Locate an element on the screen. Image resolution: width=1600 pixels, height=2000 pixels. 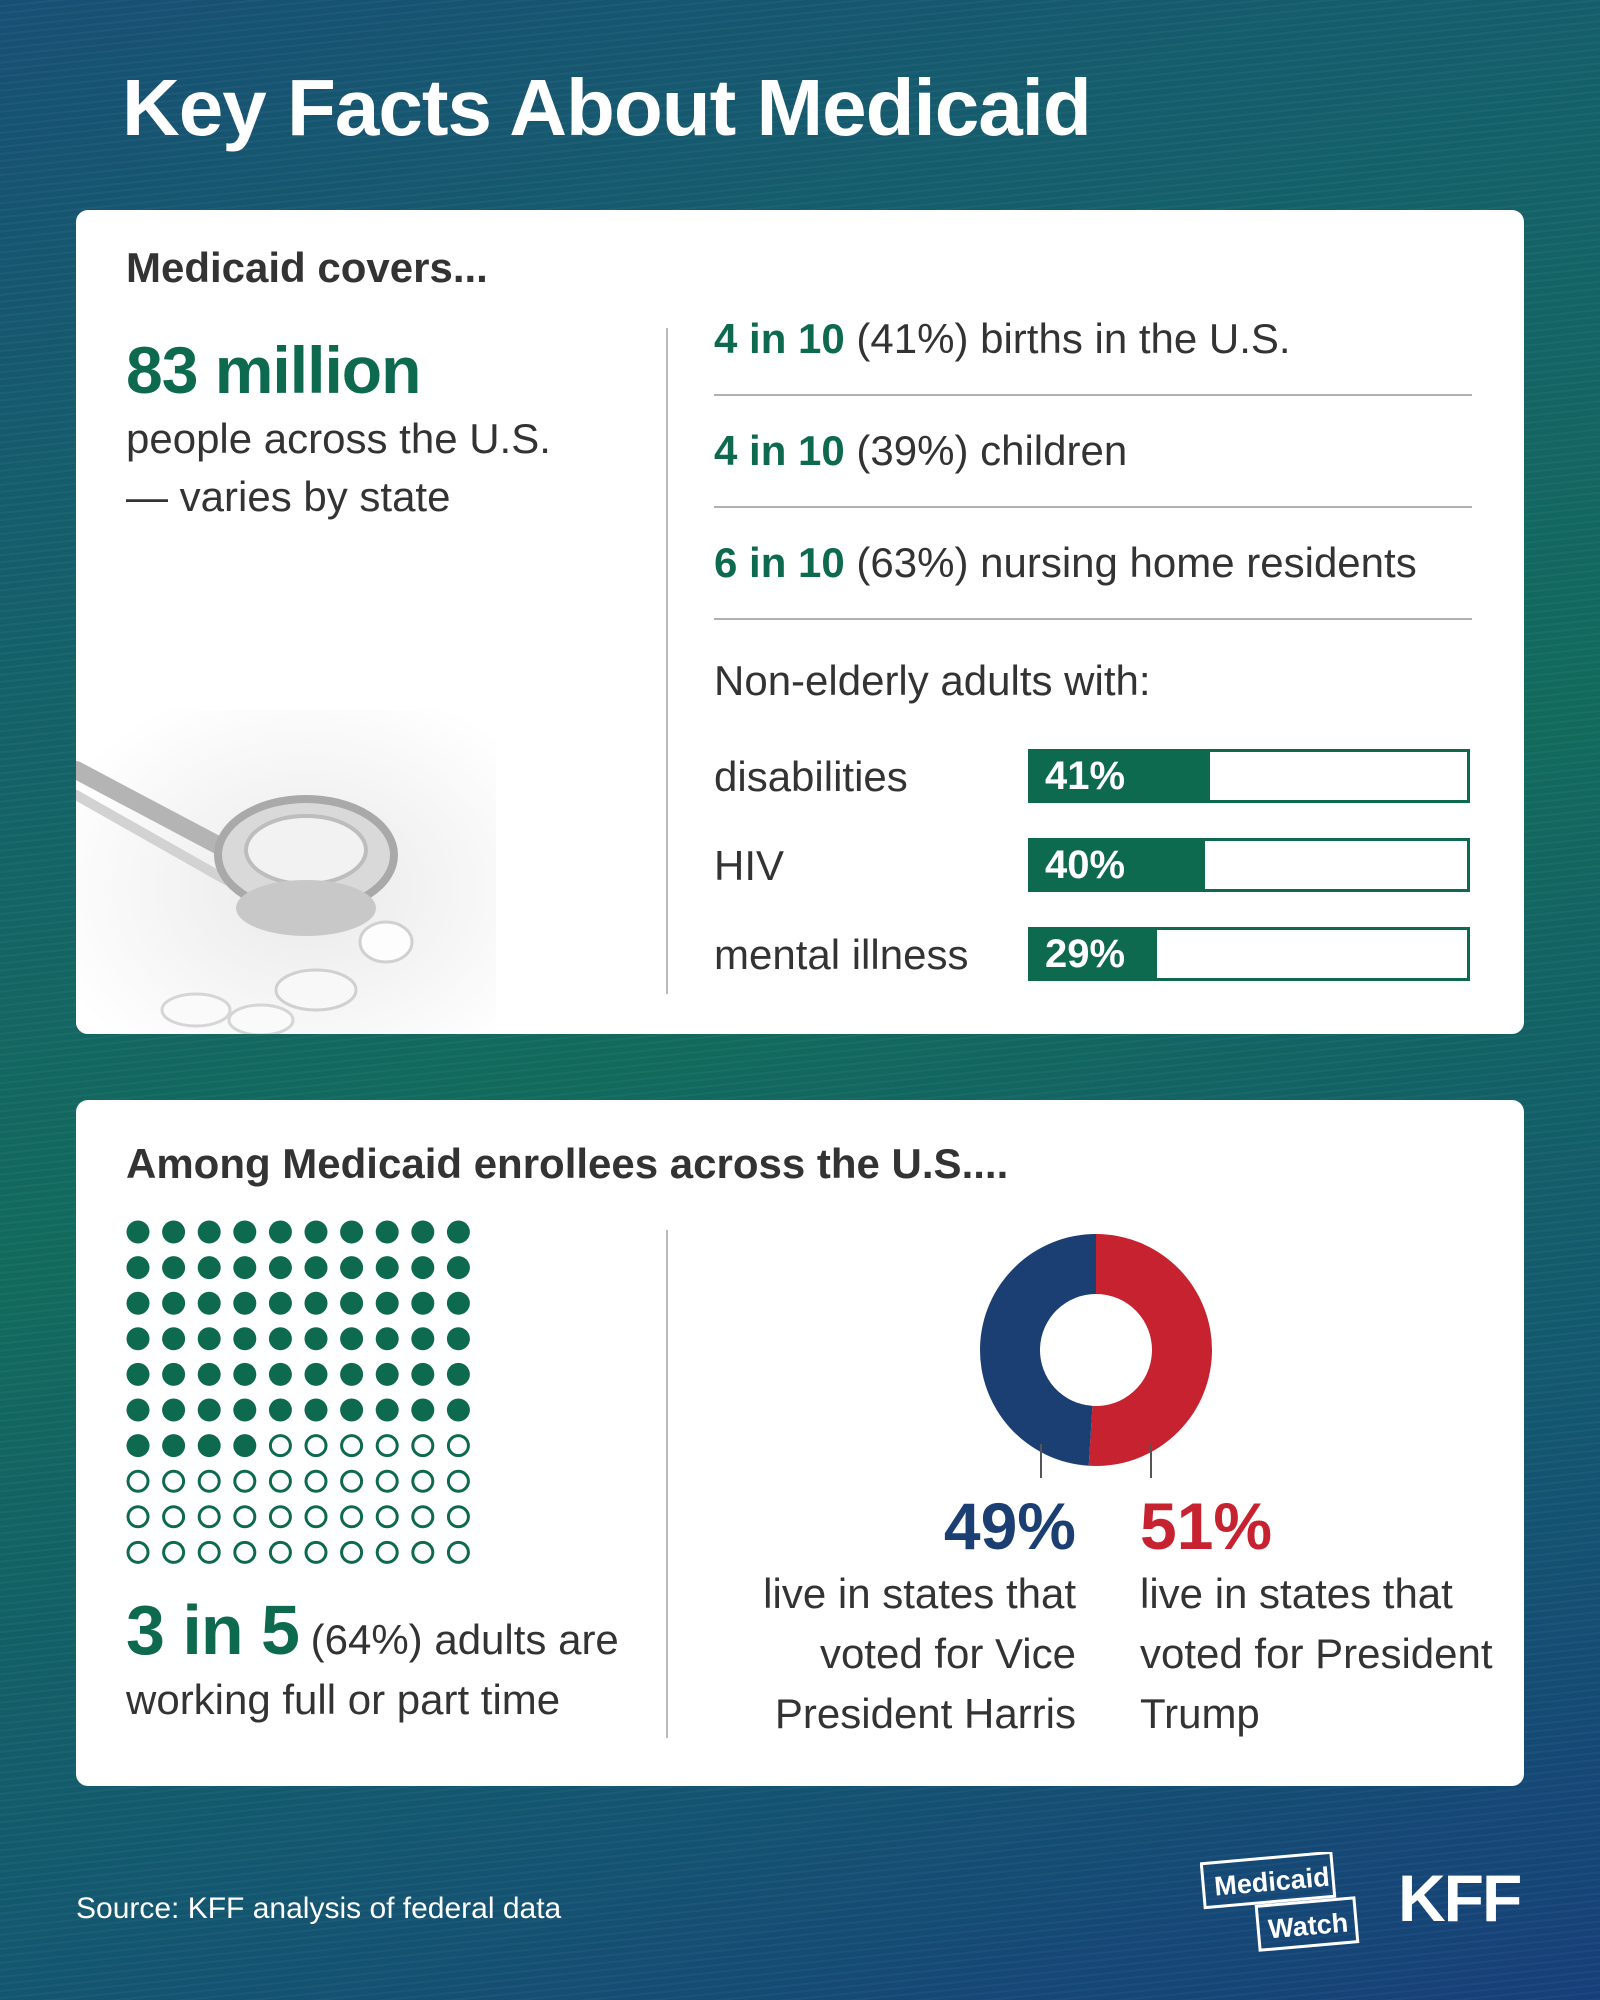
bar-mental-illness: 29% is located at coordinates (1249, 954).